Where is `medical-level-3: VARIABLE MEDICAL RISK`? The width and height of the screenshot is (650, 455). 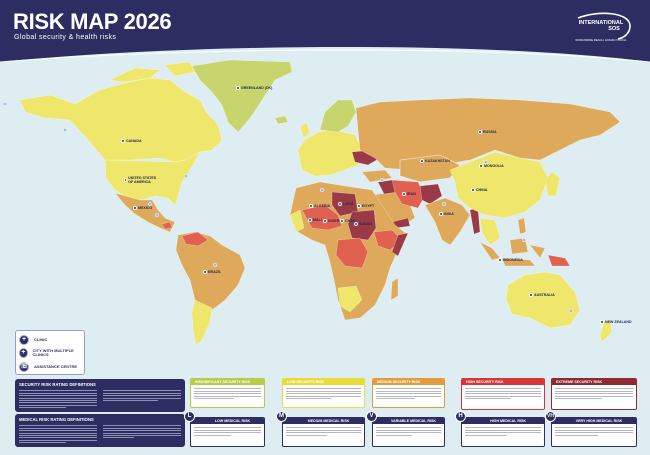
medical-level-3: VARIABLE MEDICAL RISK is located at coordinates (408, 432).